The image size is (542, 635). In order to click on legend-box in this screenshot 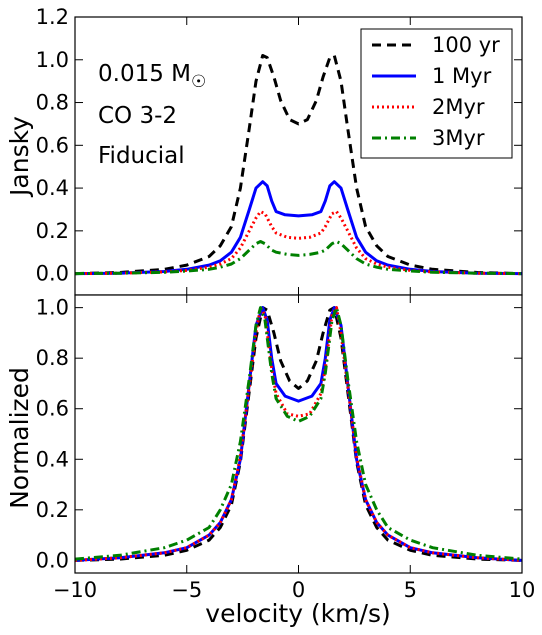, I will do `click(436, 93)`.